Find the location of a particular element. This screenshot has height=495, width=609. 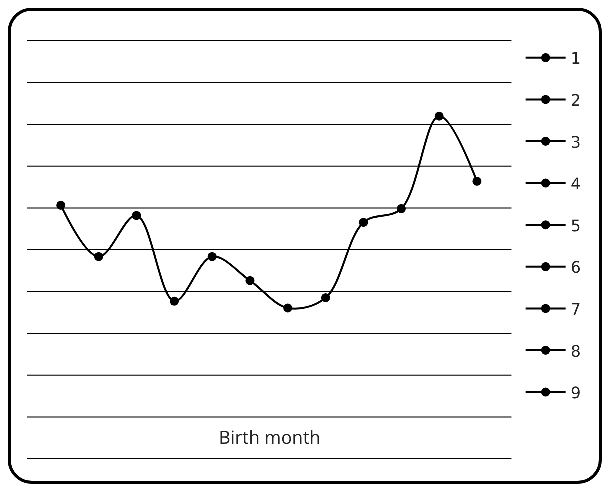

legend-label: 7 is located at coordinates (576, 309).